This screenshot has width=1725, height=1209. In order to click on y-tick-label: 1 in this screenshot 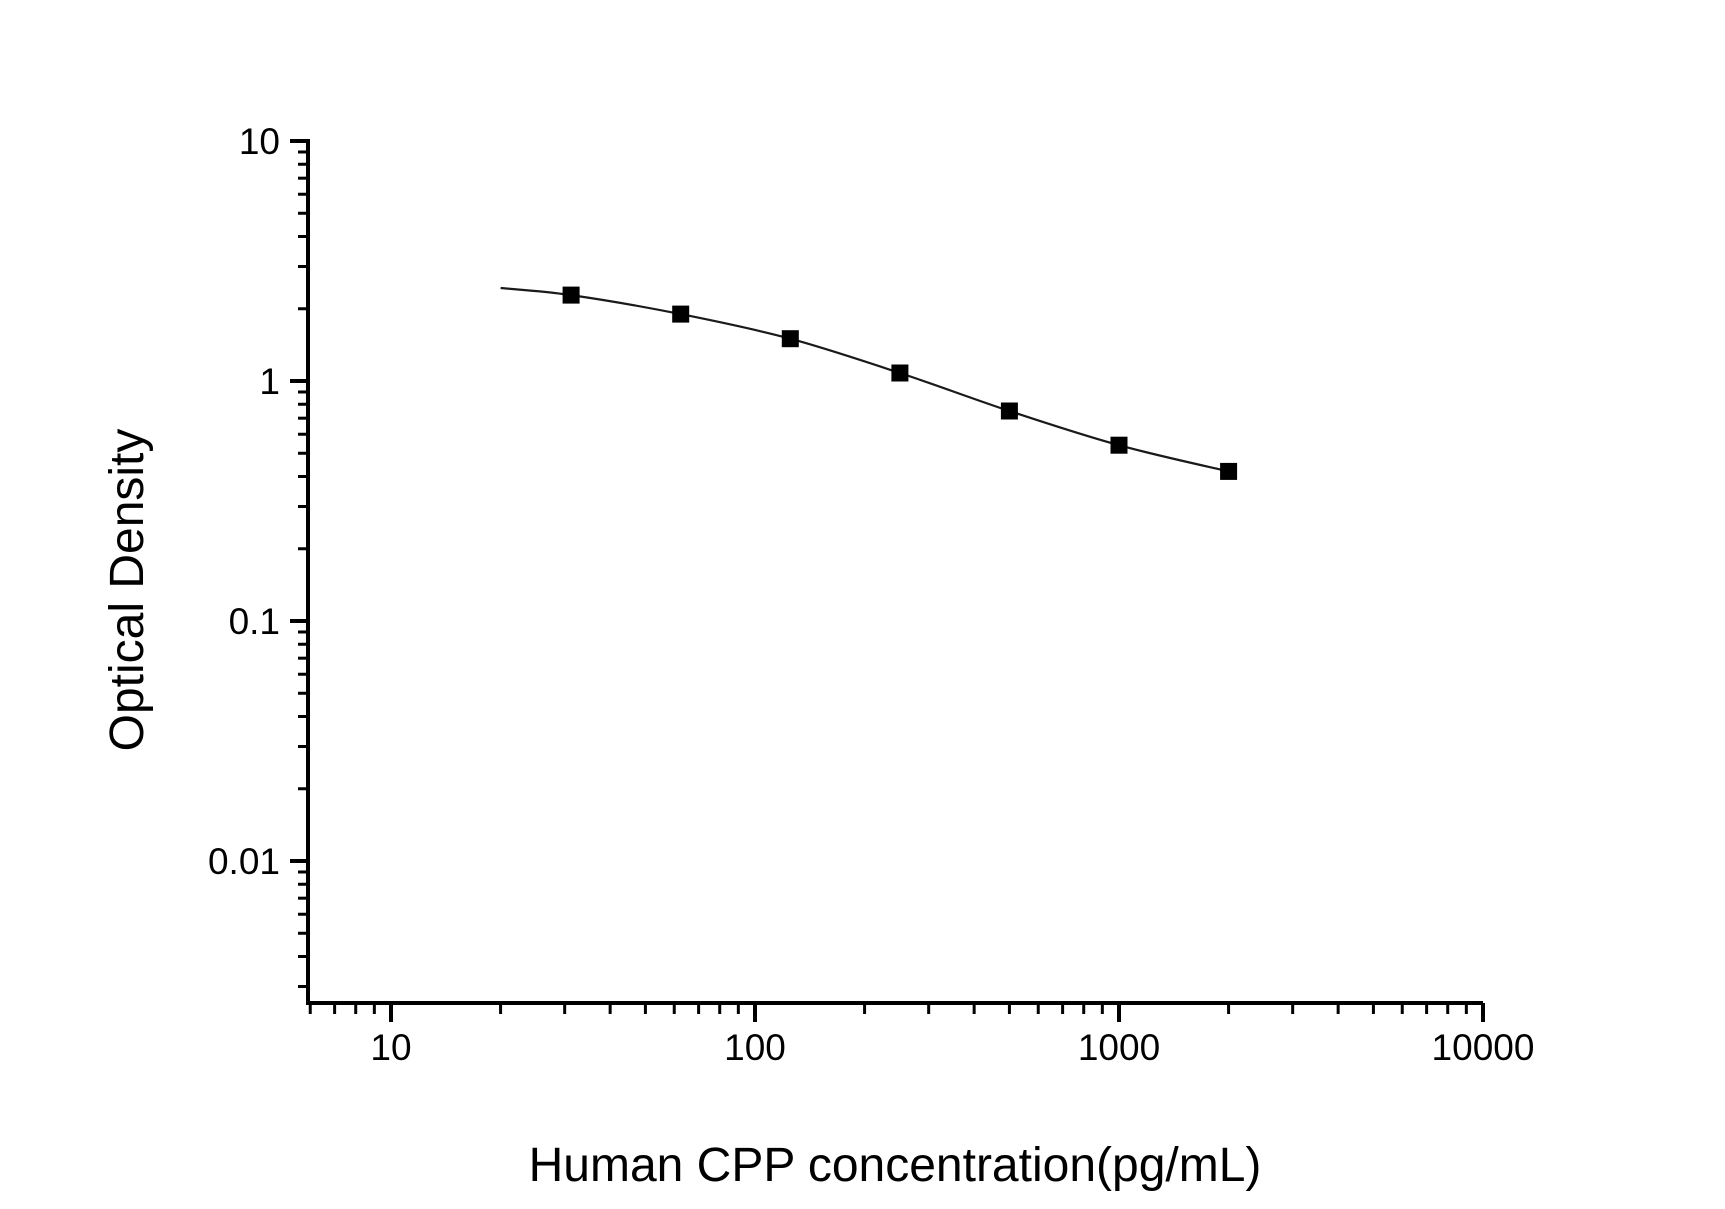, I will do `click(269, 381)`.